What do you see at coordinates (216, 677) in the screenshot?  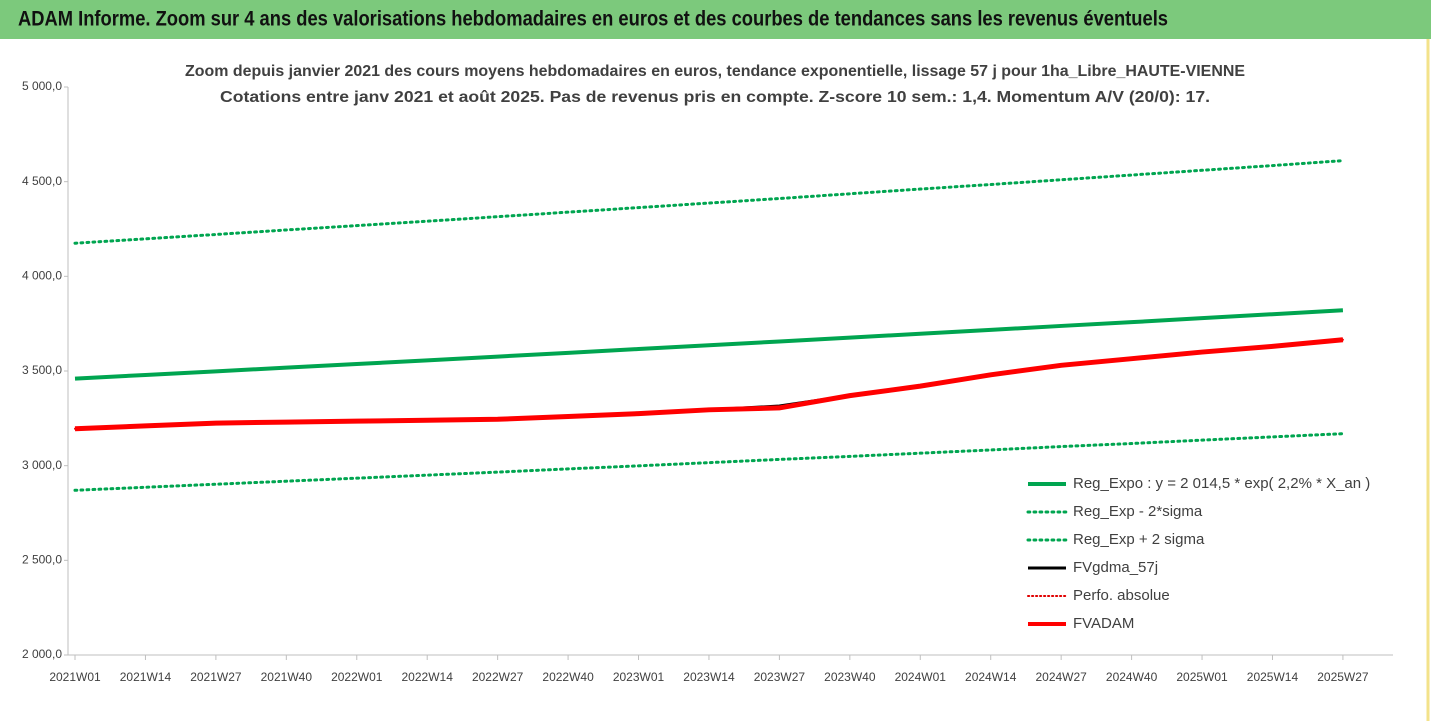 I see `x-tick-label: 2021W27` at bounding box center [216, 677].